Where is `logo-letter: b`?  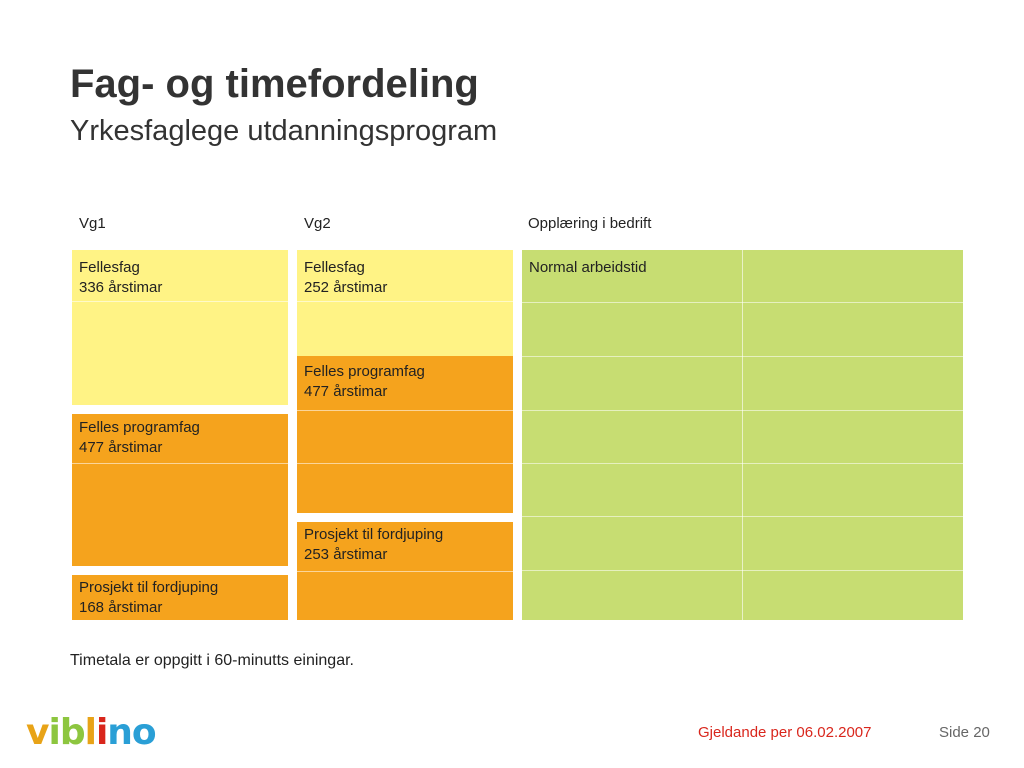
logo-letter: b is located at coordinates (72, 732).